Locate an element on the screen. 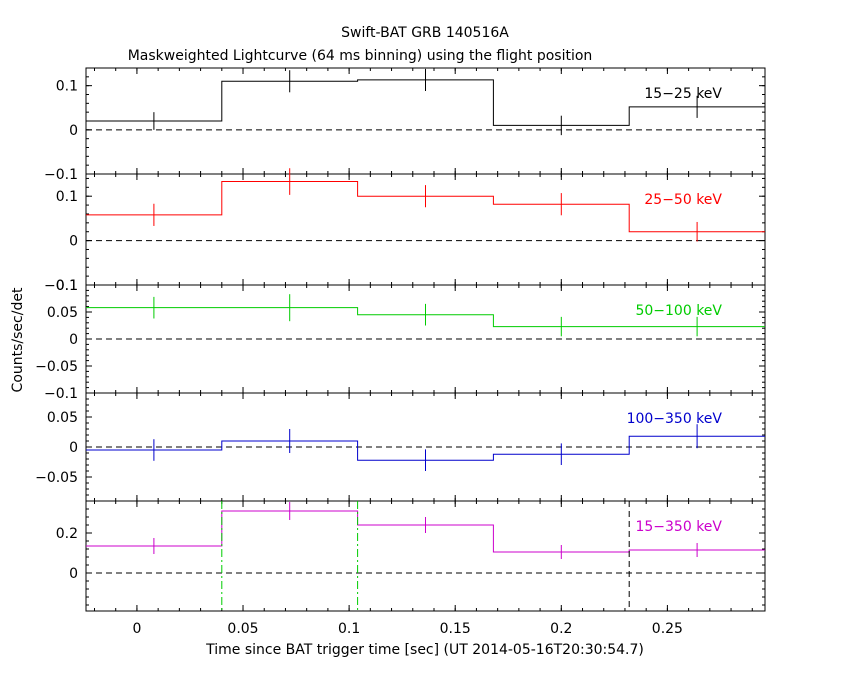 Image resolution: width=850 pixels, height=680 pixels. panel-frame is located at coordinates (425, 556).